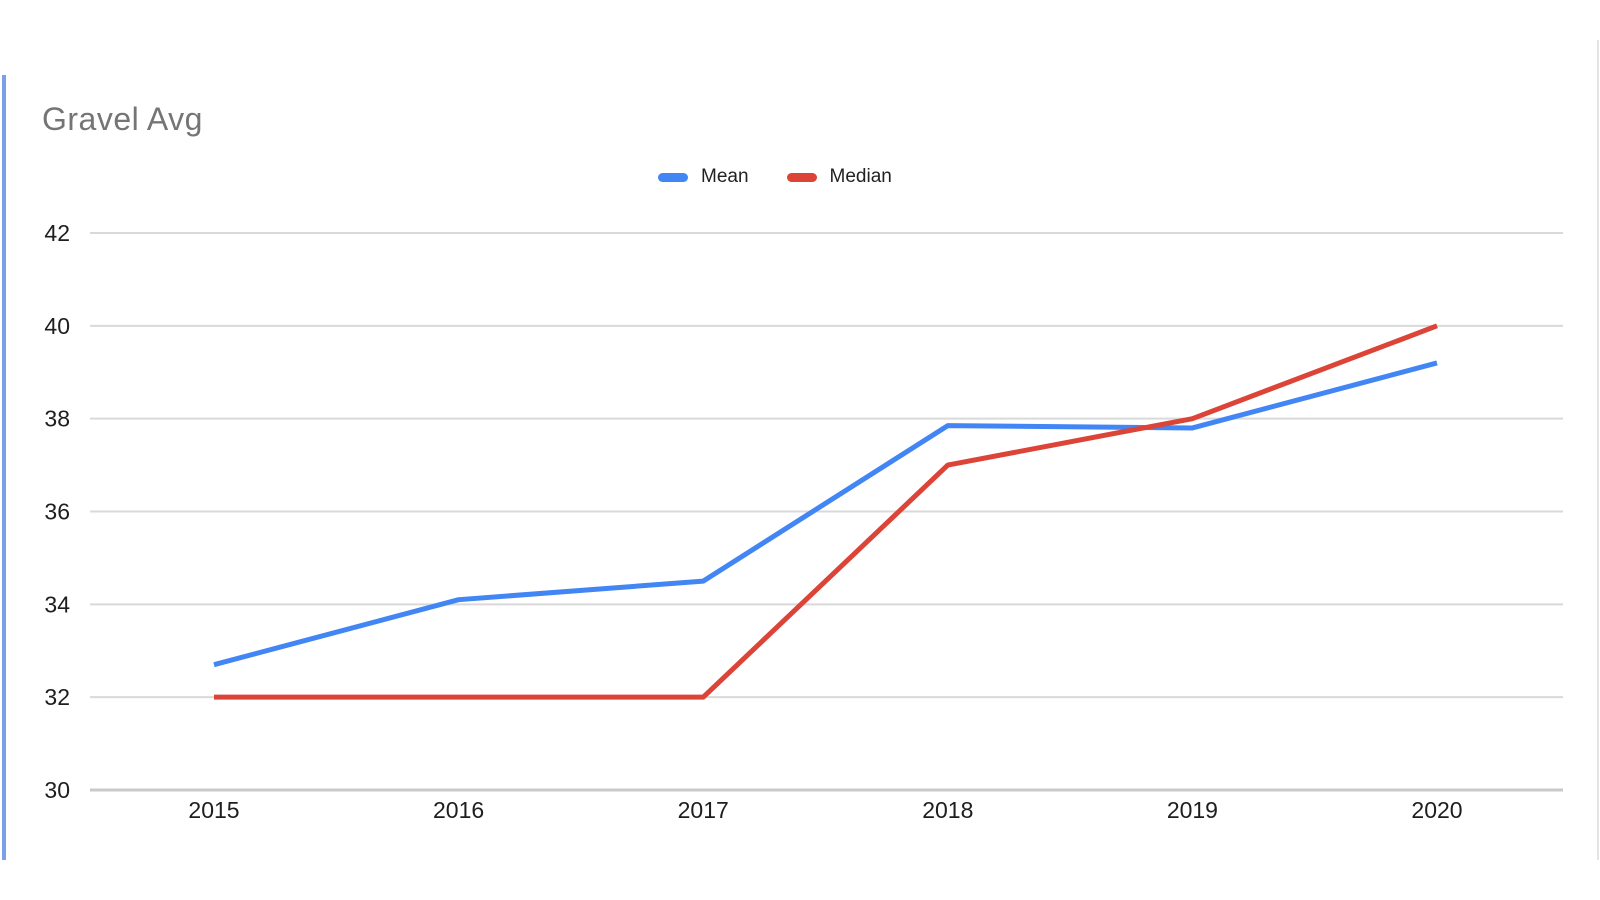 This screenshot has height=900, width=1600. Describe the element at coordinates (57, 604) in the screenshot. I see `y-axis-tick-label: 34` at that location.